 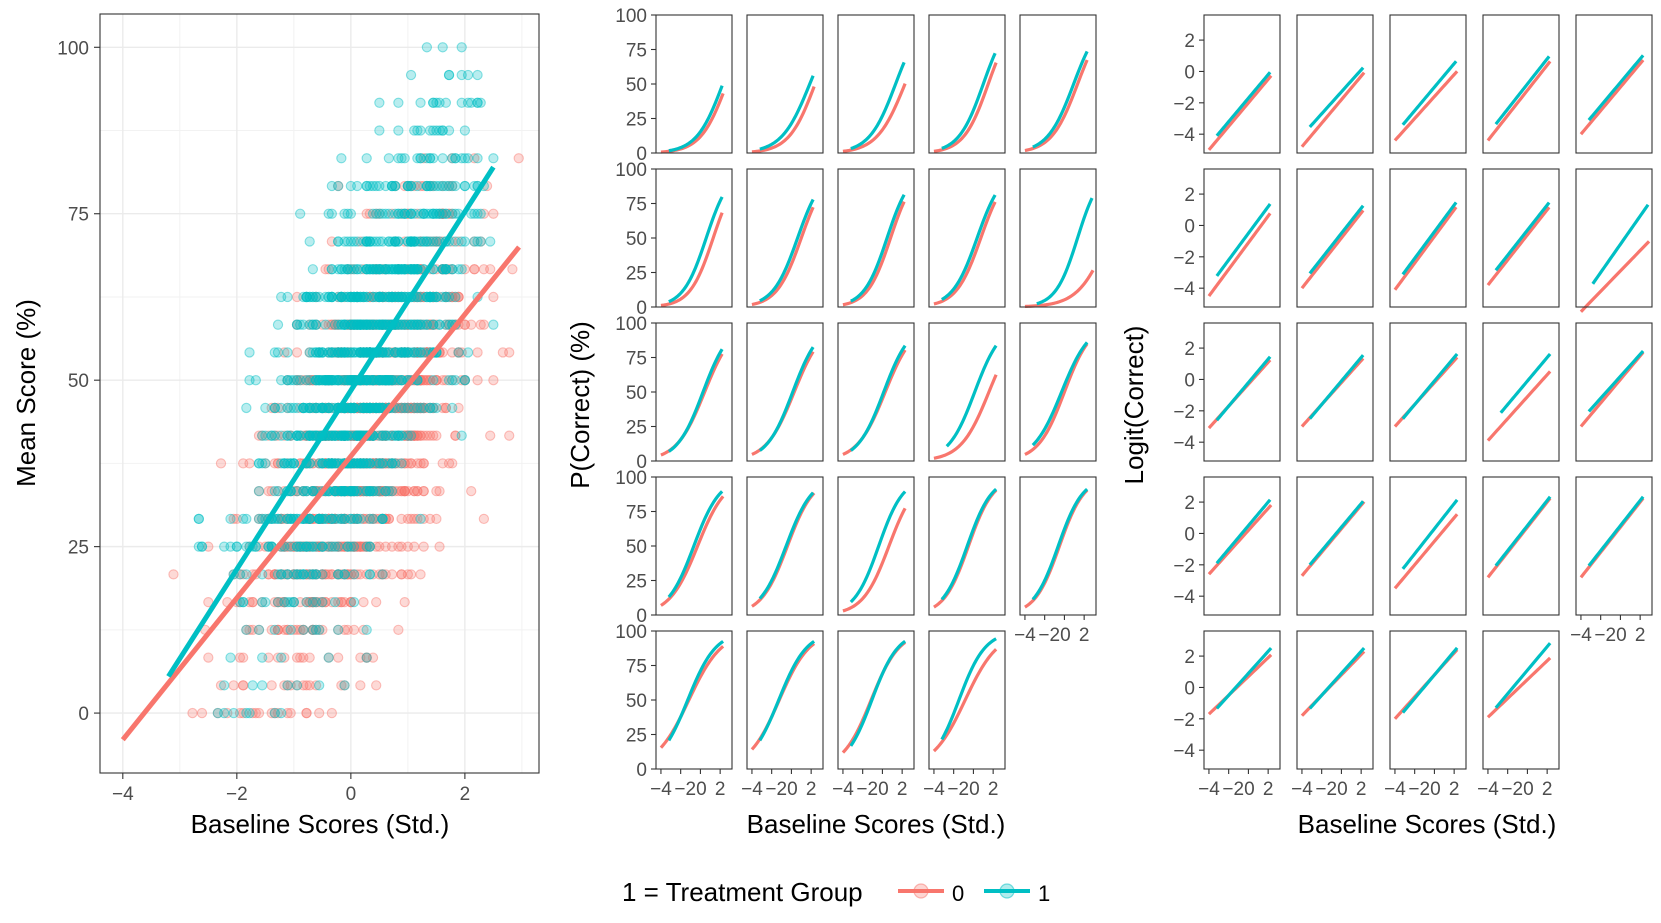 What do you see at coordinates (320, 824) in the screenshot?
I see `left-x-axis-title: Baseline Scores (Std.)` at bounding box center [320, 824].